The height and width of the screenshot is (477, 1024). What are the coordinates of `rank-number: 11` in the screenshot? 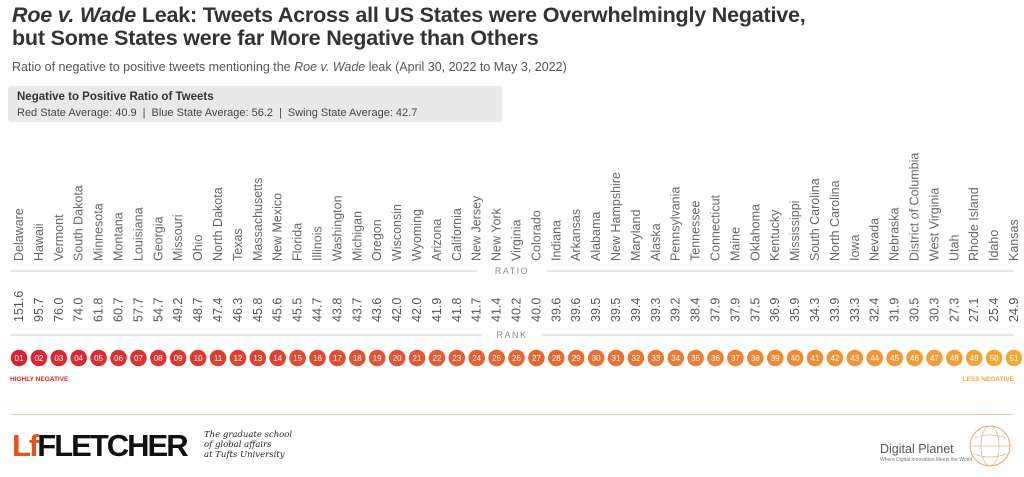 It's located at (218, 358).